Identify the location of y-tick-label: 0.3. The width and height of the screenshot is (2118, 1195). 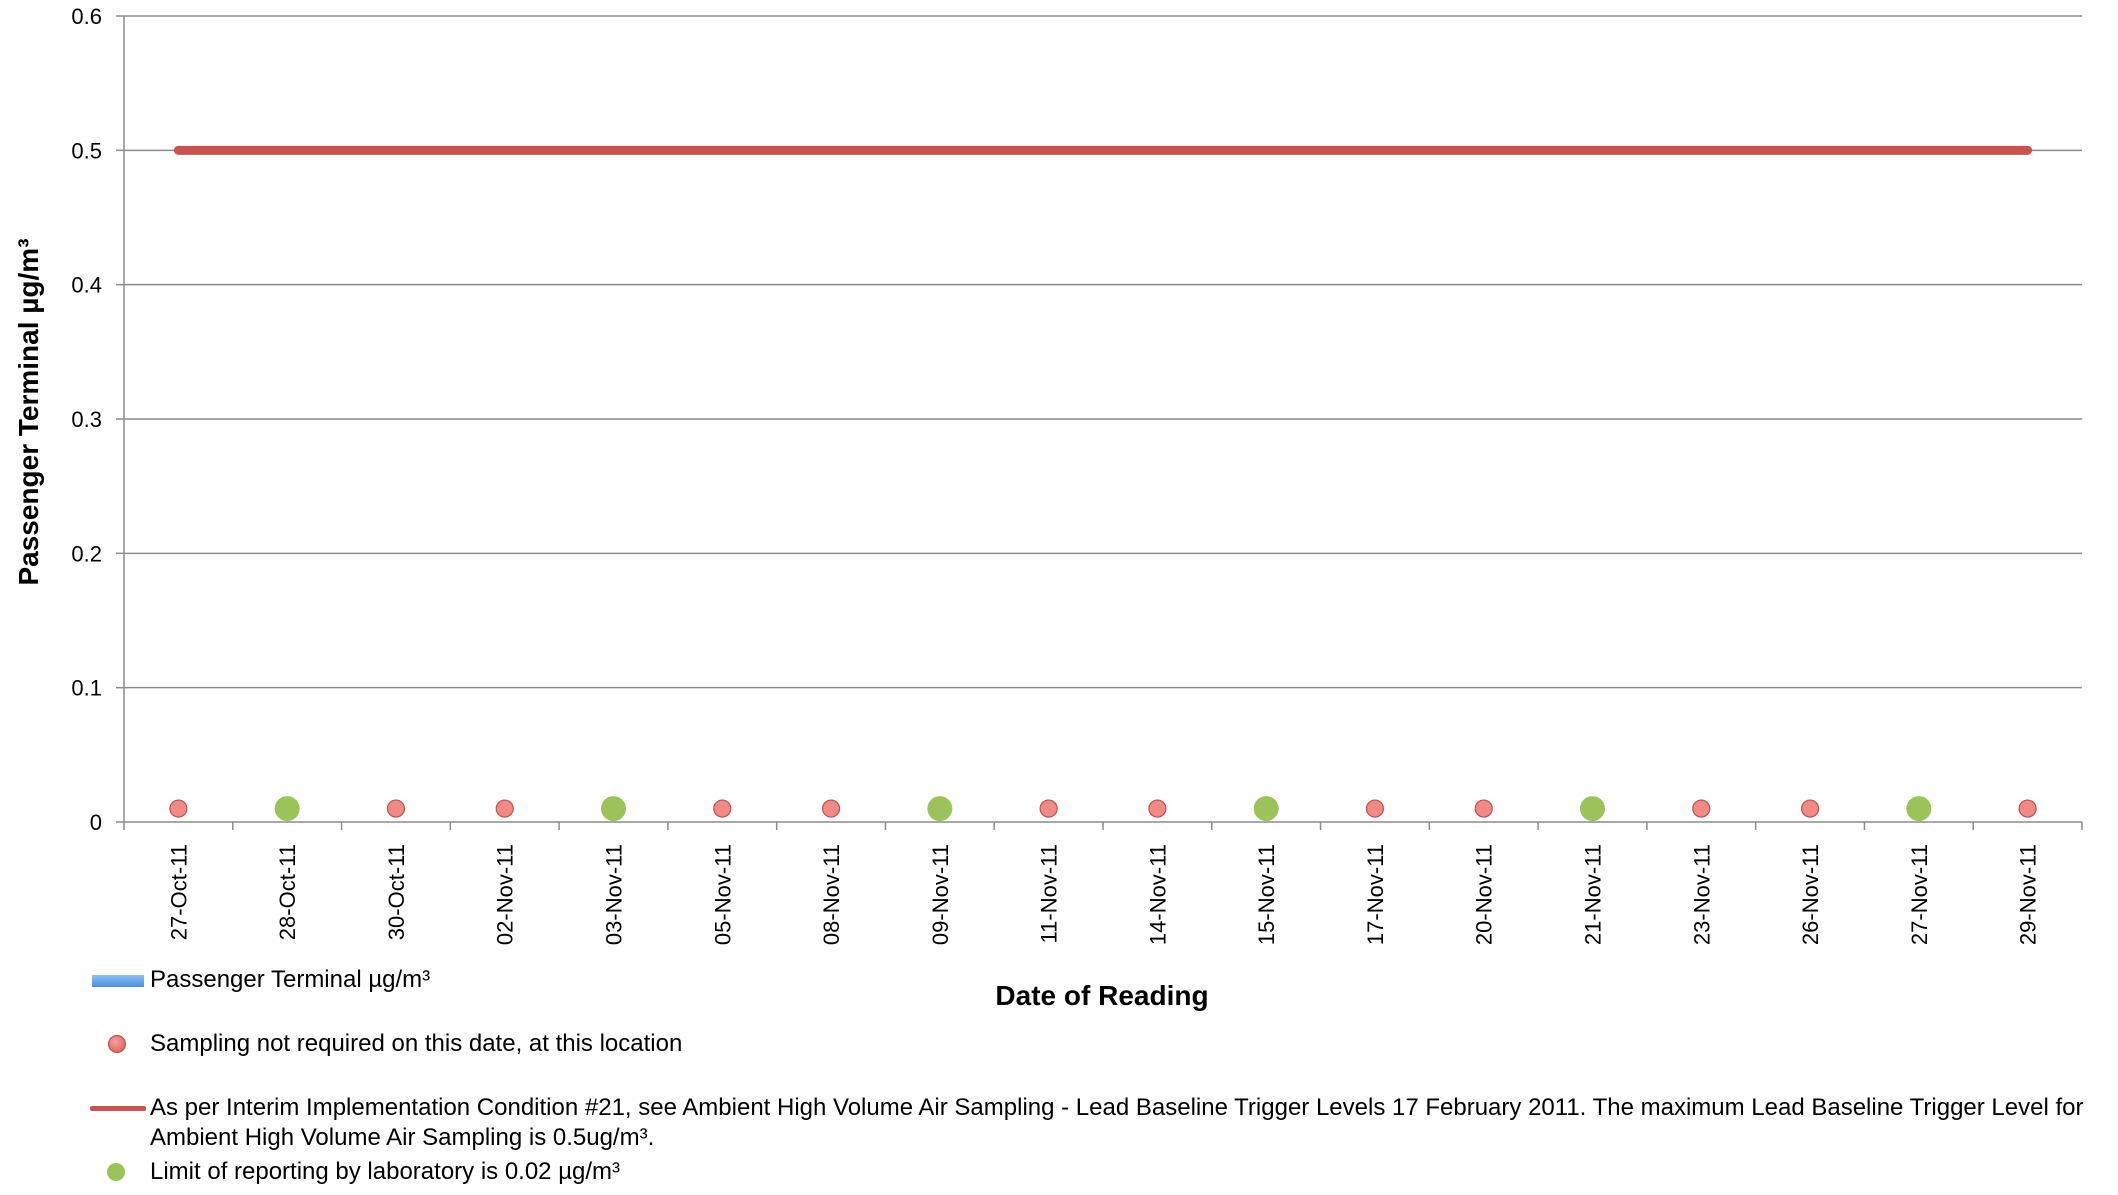
(86, 419).